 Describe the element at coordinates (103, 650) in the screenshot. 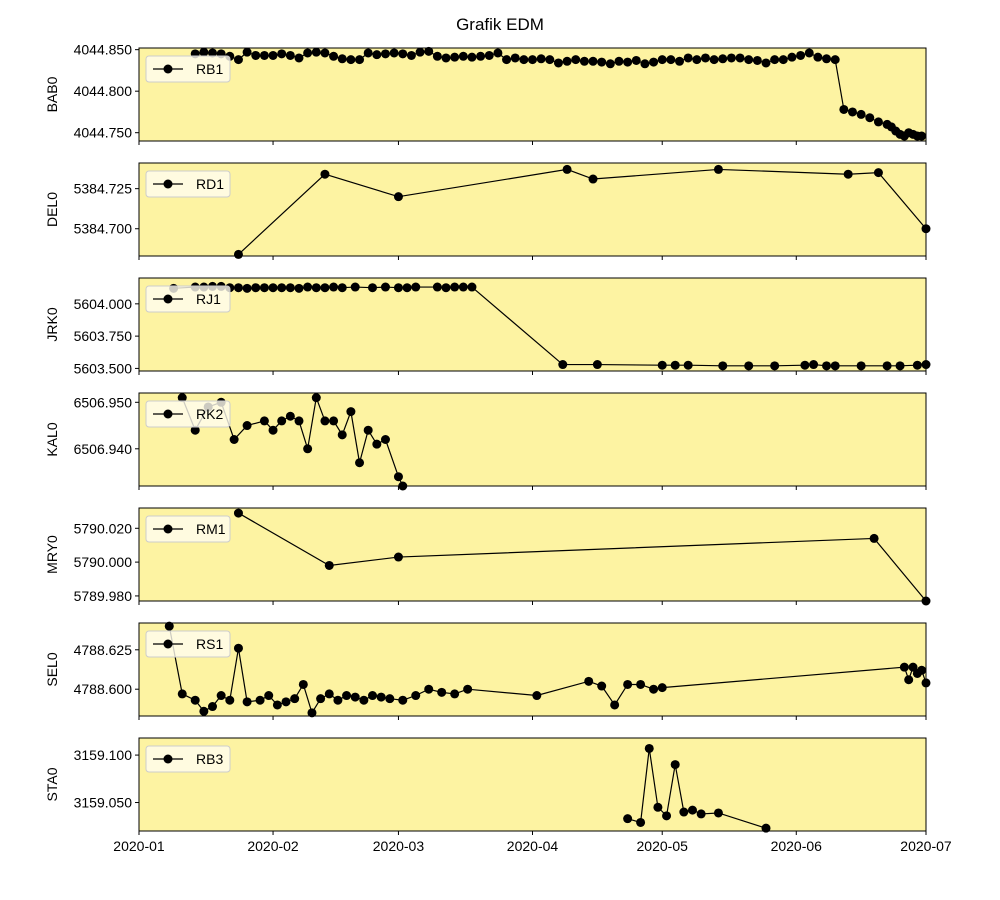

I see `y-tick-label: 4788.625` at that location.